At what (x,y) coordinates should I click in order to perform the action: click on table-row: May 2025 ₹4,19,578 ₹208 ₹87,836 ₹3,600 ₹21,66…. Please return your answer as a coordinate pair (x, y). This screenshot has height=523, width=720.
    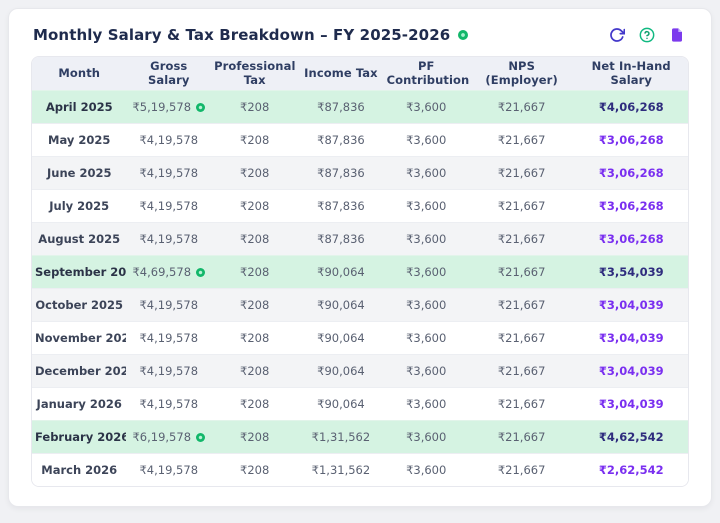
    Looking at the image, I should click on (360, 139).